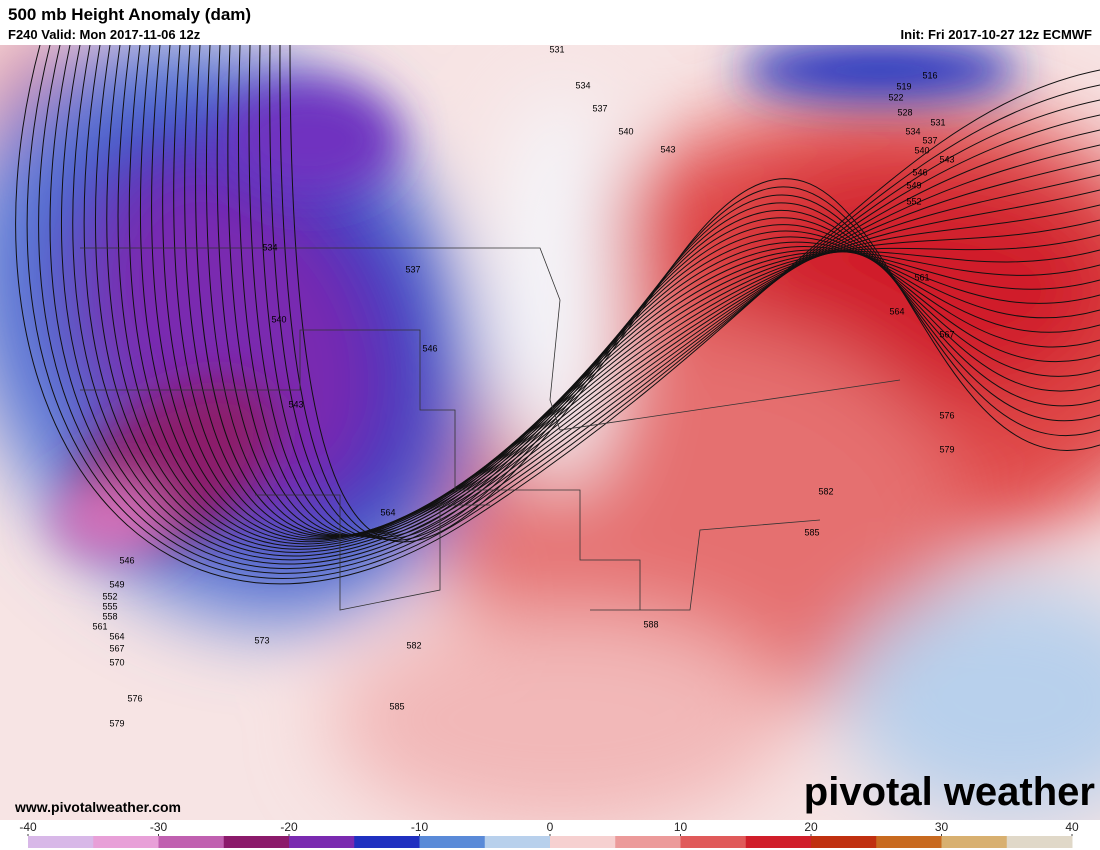  Describe the element at coordinates (904, 112) in the screenshot. I see `contour-label: 528` at that location.